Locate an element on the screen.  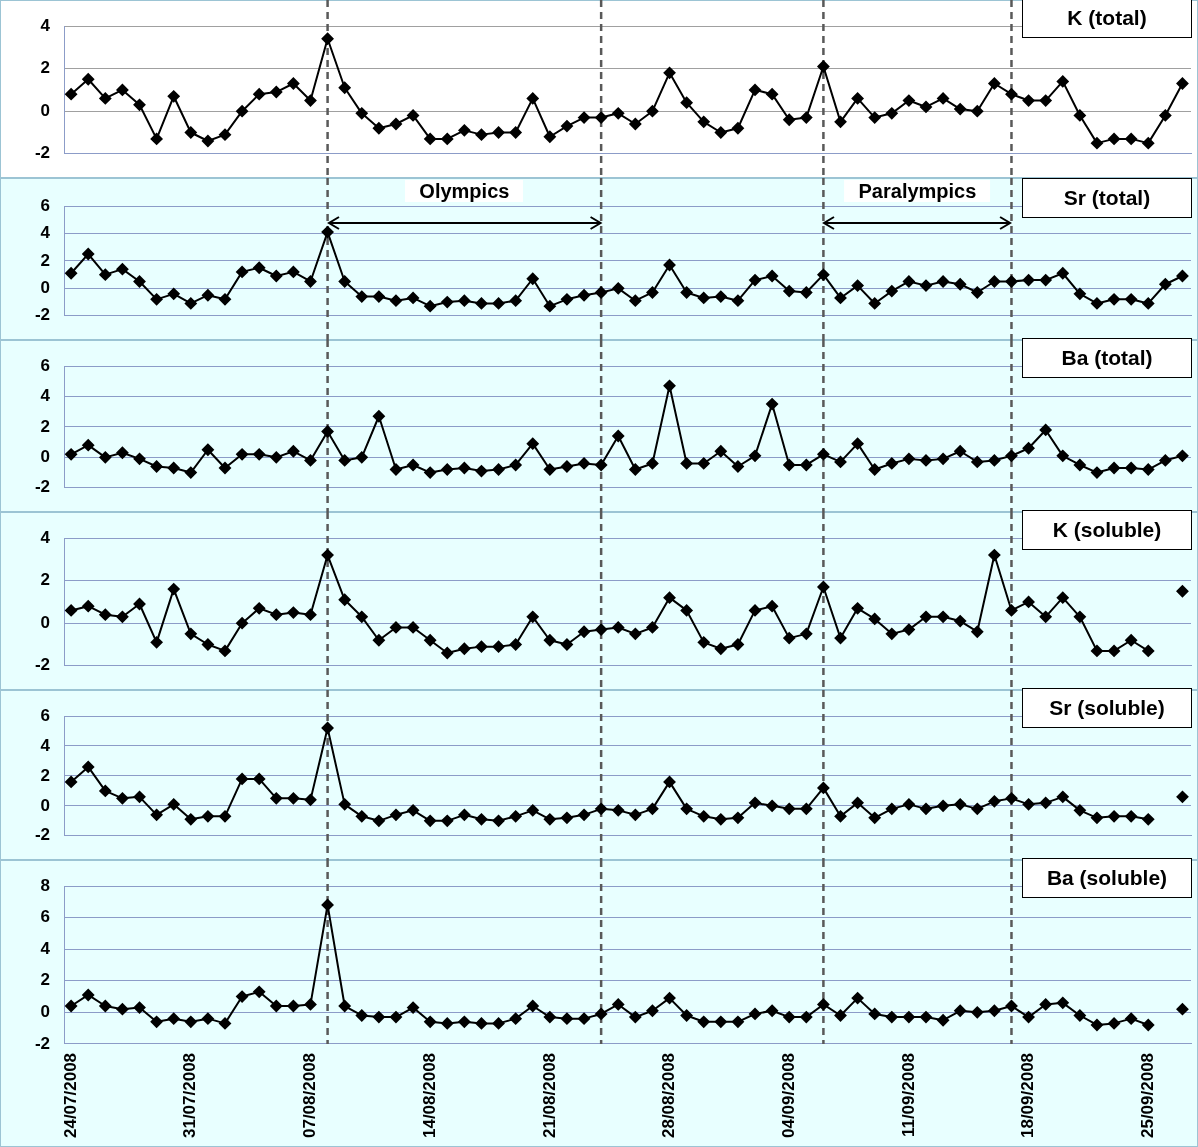
text: Paralympics is located at coordinates (917, 190).